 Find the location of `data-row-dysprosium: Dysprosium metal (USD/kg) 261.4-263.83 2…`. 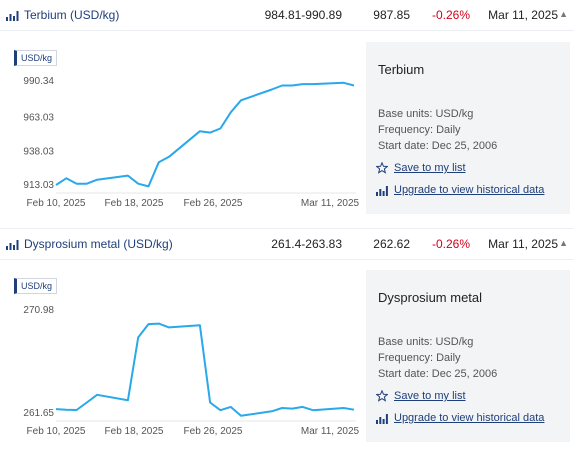

data-row-dysprosium: Dysprosium metal (USD/kg) 261.4-263.83 2… is located at coordinates (287, 244).